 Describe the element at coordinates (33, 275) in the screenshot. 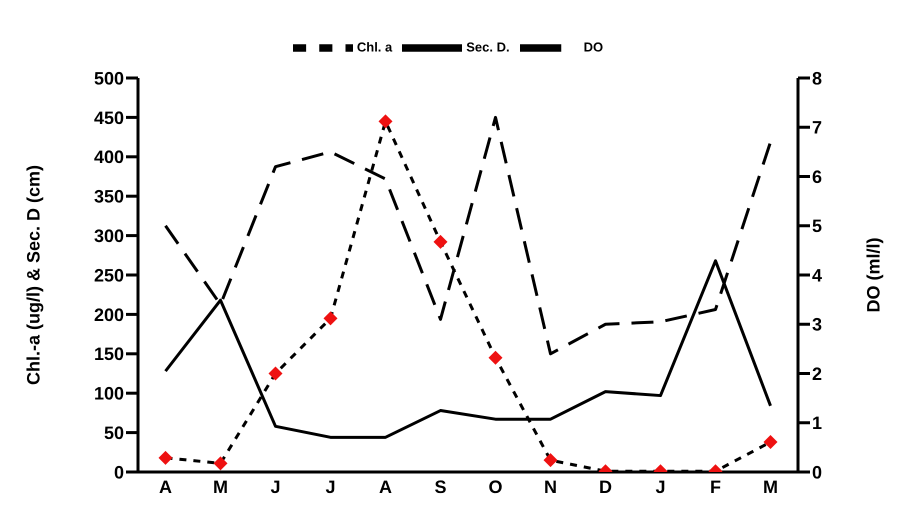

I see `y-axis-title: Chl.-a (ug/l) & Sec. D (cm)` at that location.